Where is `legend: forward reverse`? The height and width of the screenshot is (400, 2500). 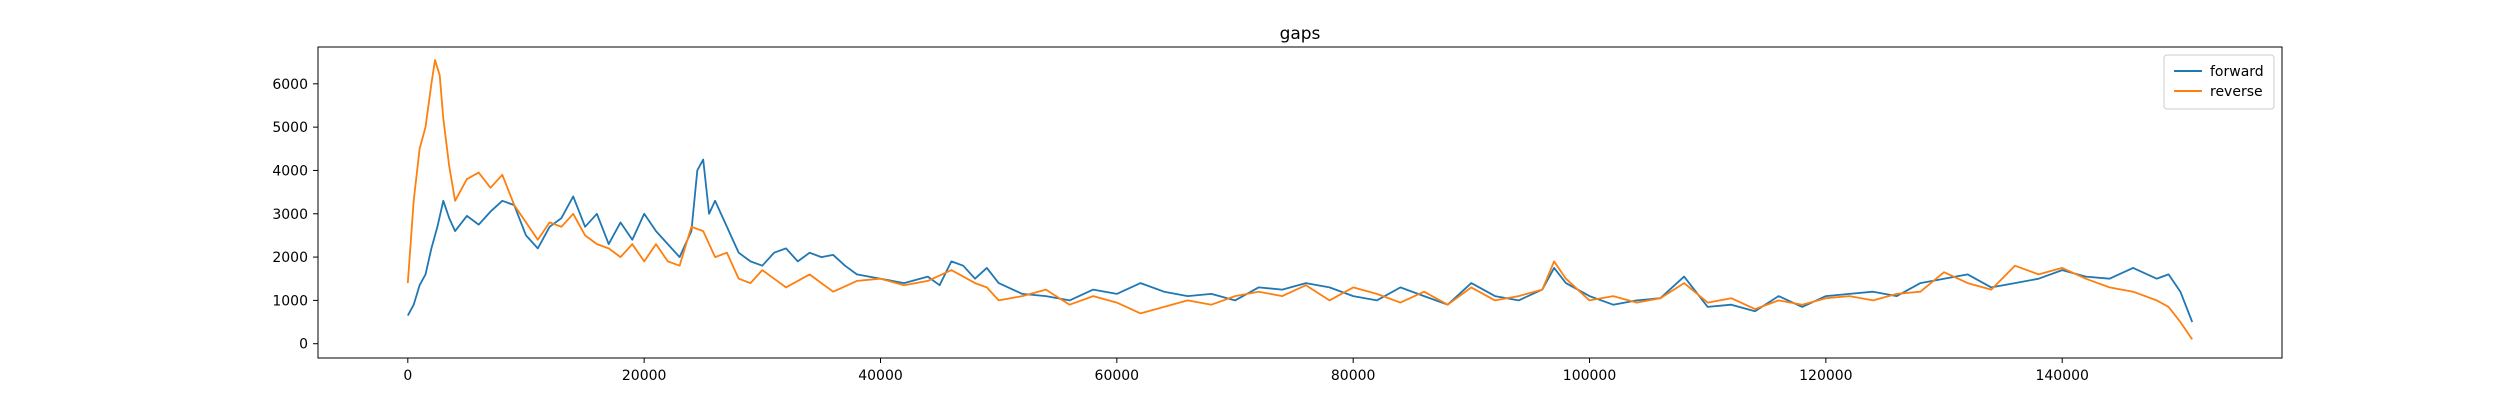
legend: forward reverse is located at coordinates (2219, 82).